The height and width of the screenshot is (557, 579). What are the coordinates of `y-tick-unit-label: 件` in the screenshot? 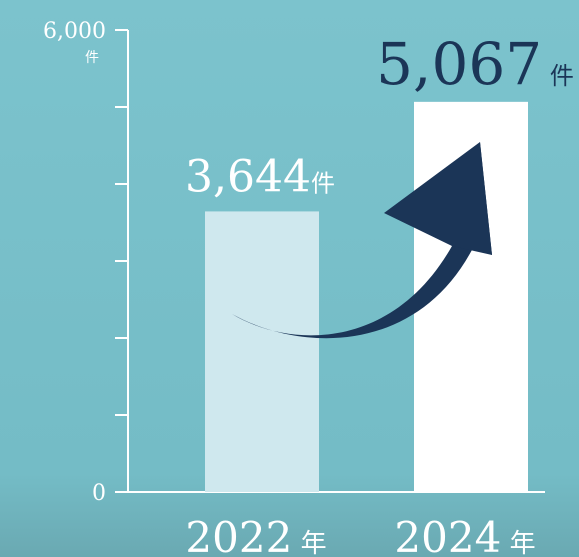 It's located at (92, 58).